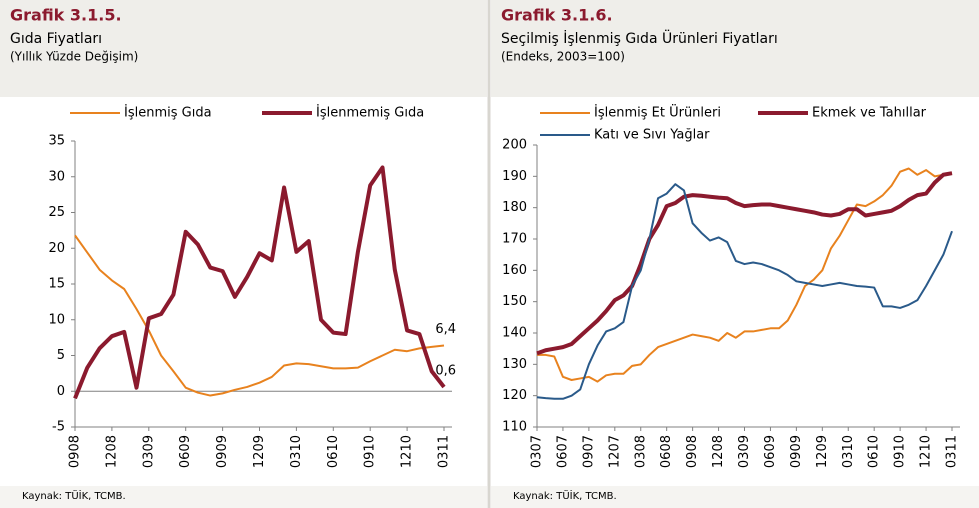  What do you see at coordinates (640, 451) in the screenshot?
I see `x-tick-label: 0308` at bounding box center [640, 451].